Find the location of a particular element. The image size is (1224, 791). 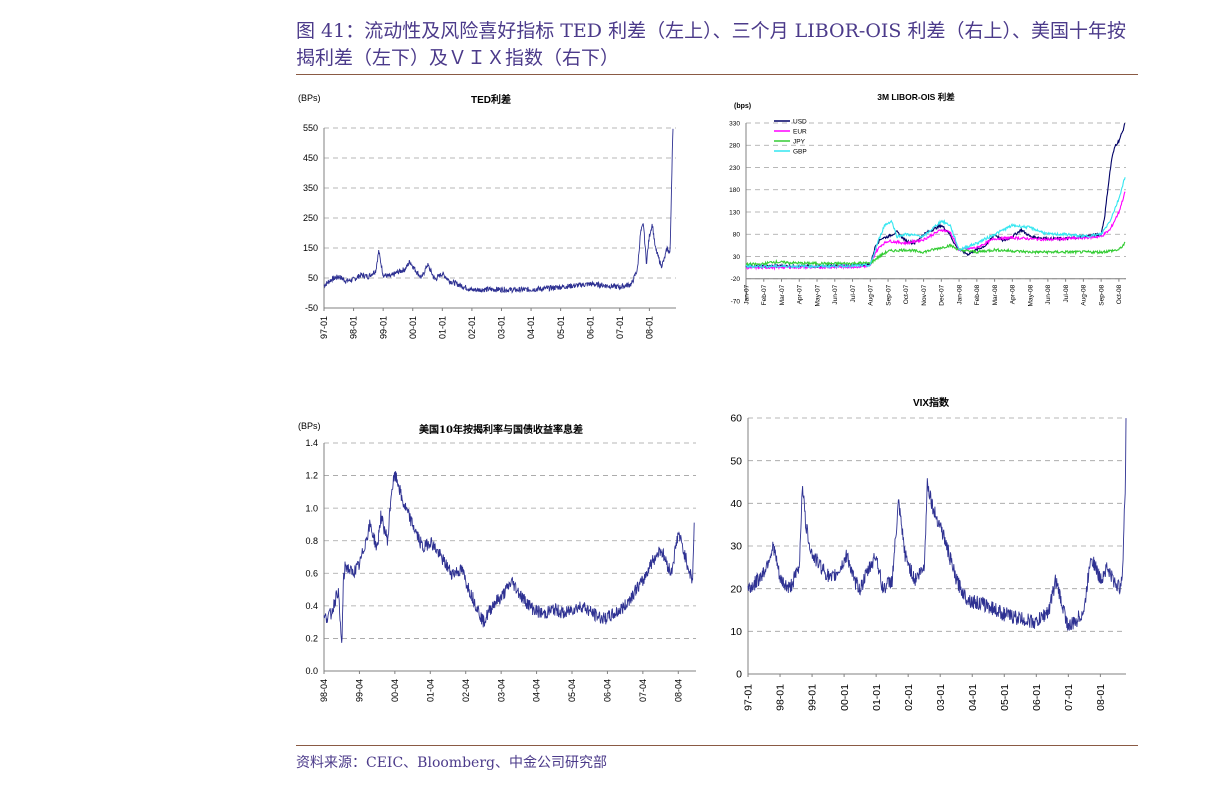

unit-label: (bps) is located at coordinates (742, 106).